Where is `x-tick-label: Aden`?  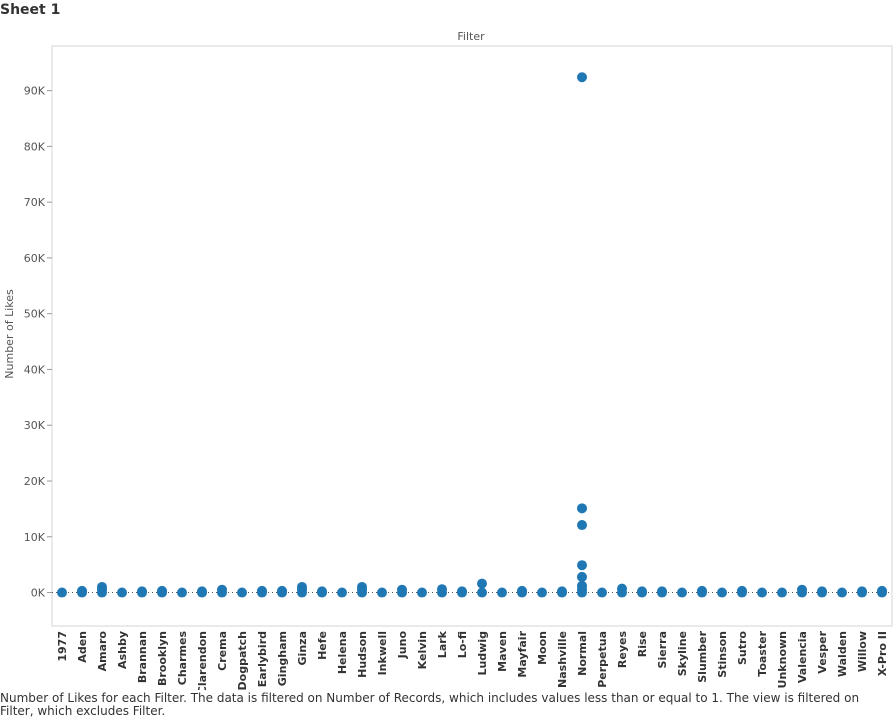 x-tick-label: Aden is located at coordinates (82, 647).